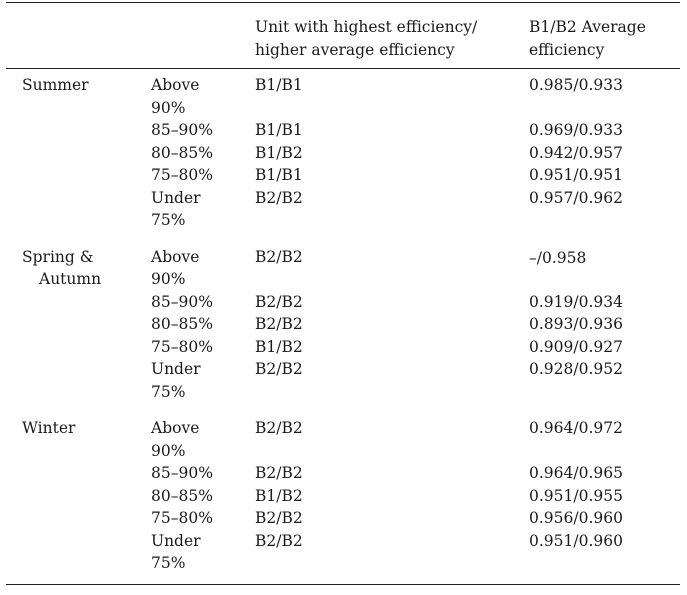 Image resolution: width=687 pixels, height=595 pixels. What do you see at coordinates (576, 473) in the screenshot?
I see `efficiency-cell: 0.964/0.965` at bounding box center [576, 473].